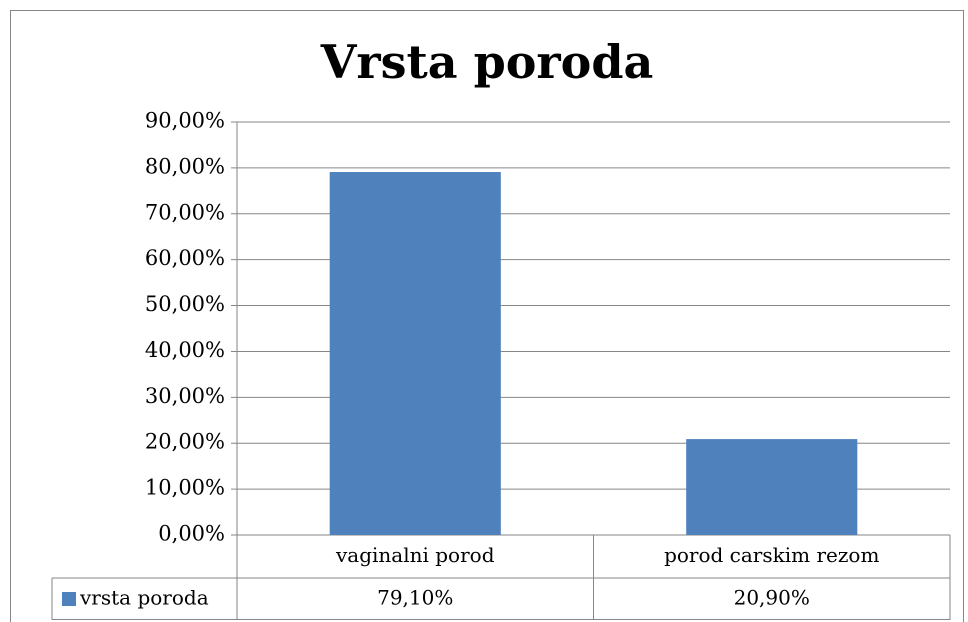 The width and height of the screenshot is (968, 622). I want to click on y-tick-label: 30,00%, so click(185, 396).